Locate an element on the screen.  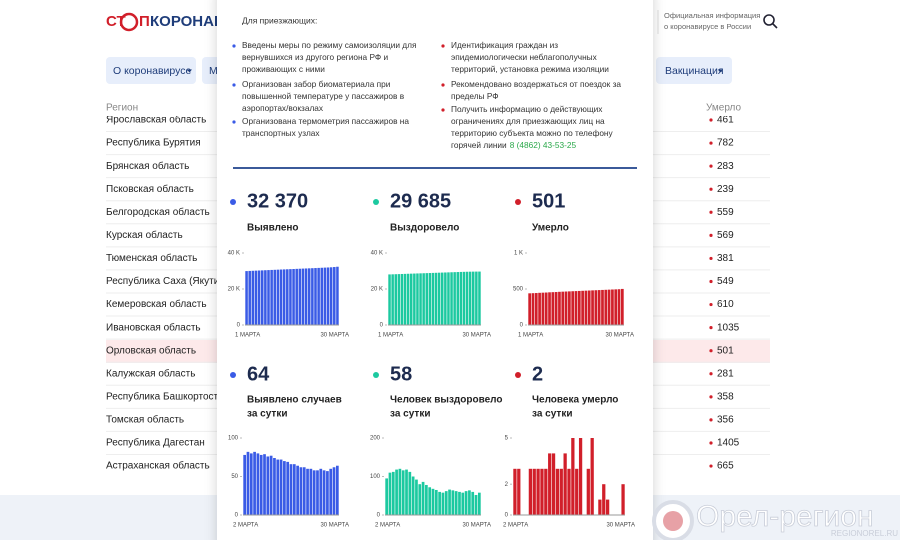
nav-label: О коронавирусе is located at coordinates (152, 71).